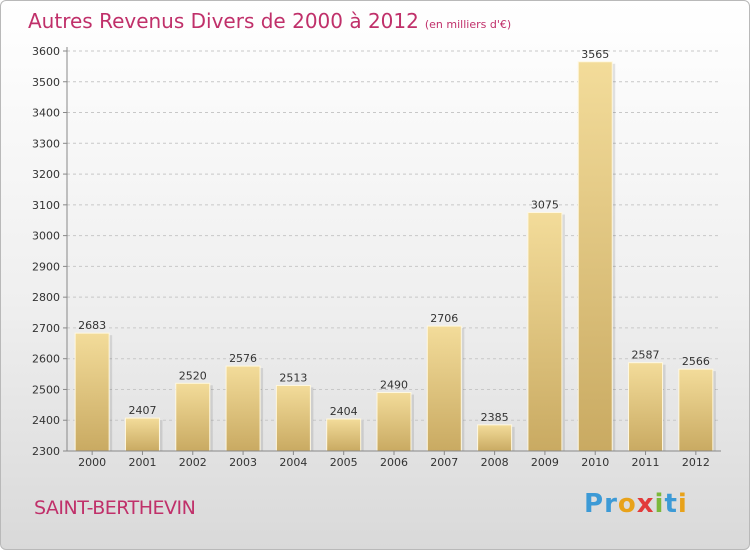 This screenshot has width=750, height=550. What do you see at coordinates (594, 504) in the screenshot?
I see `logo-letter: P` at bounding box center [594, 504].